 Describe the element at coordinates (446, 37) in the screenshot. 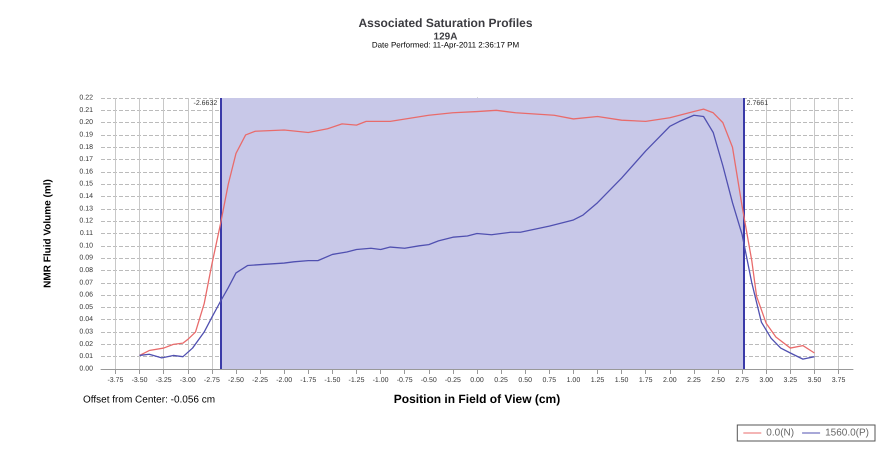

I see `chart-subtitle: 129A` at that location.